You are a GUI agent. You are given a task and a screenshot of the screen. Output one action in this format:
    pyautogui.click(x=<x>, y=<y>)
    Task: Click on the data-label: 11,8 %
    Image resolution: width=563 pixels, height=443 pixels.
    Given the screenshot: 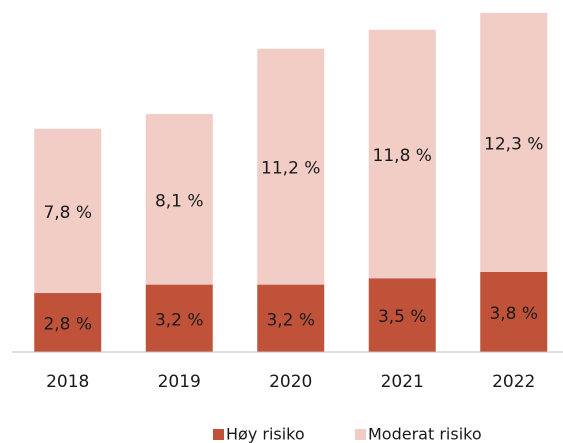 What is the action you would take?
    pyautogui.click(x=402, y=156)
    